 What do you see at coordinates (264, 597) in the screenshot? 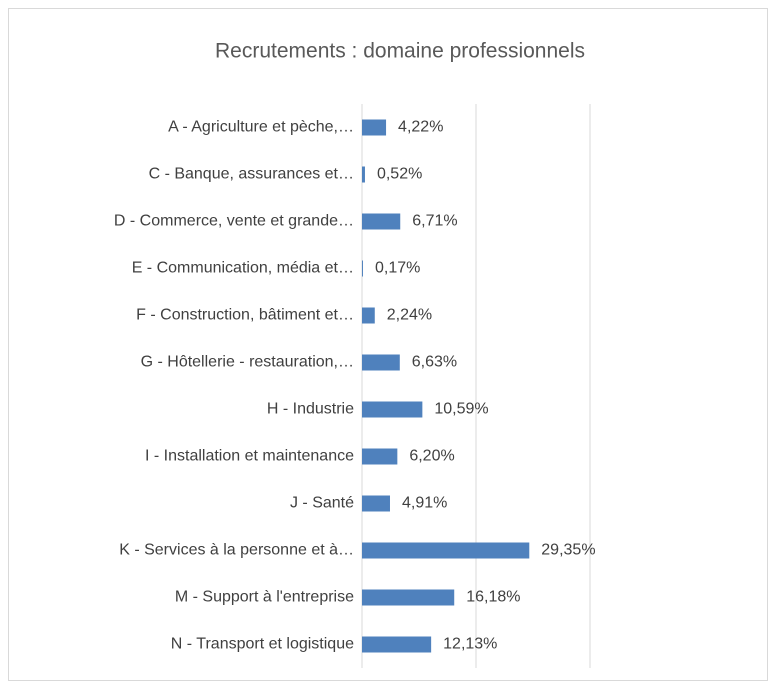
I see `y-tick-label: M - Support à l'entreprise` at bounding box center [264, 597].